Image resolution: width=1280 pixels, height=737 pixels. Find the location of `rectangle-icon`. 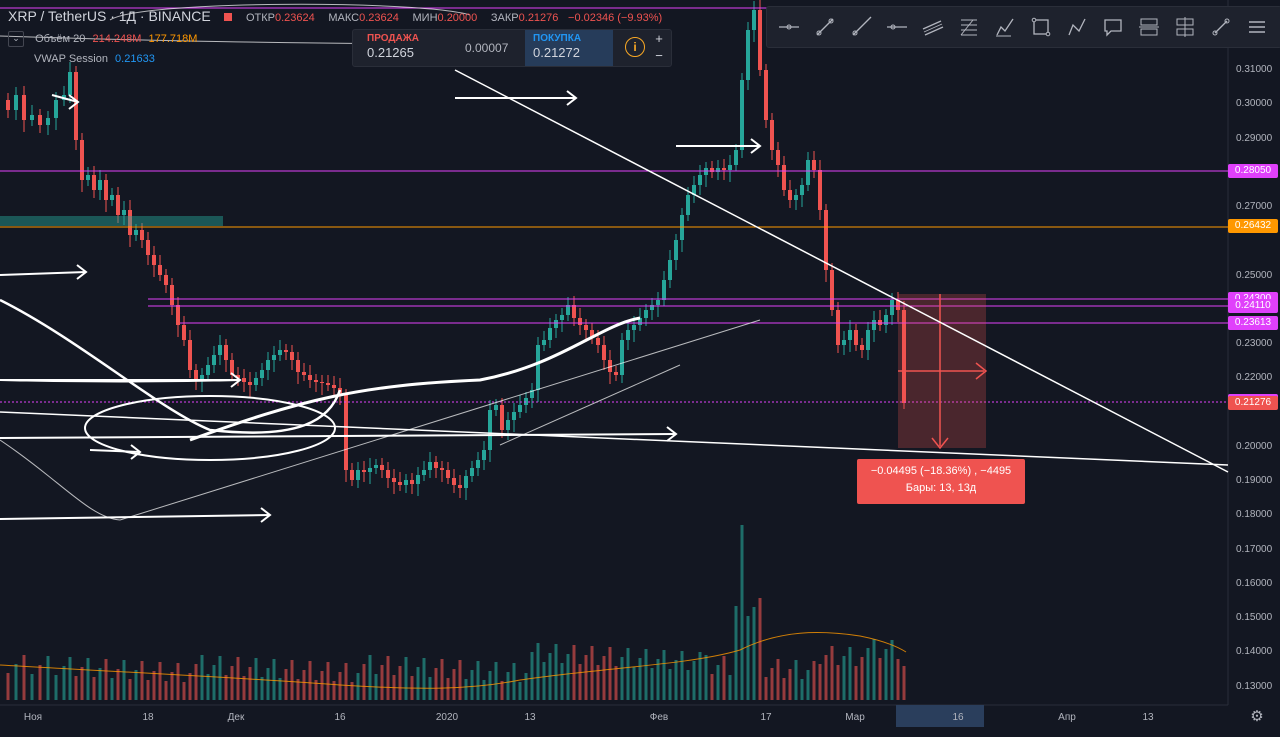

rectangle-icon is located at coordinates (1041, 27).